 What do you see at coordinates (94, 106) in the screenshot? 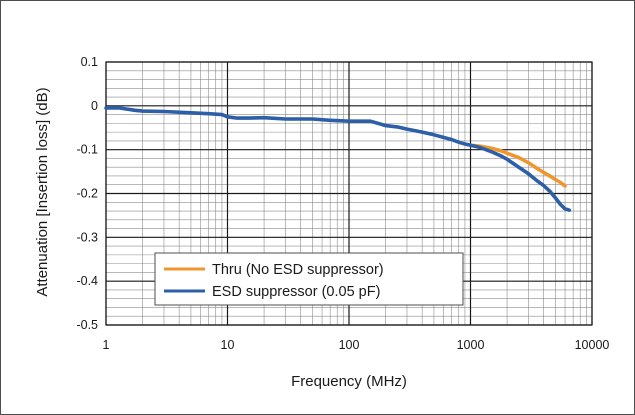
I see `y-tick-label: 0` at bounding box center [94, 106].